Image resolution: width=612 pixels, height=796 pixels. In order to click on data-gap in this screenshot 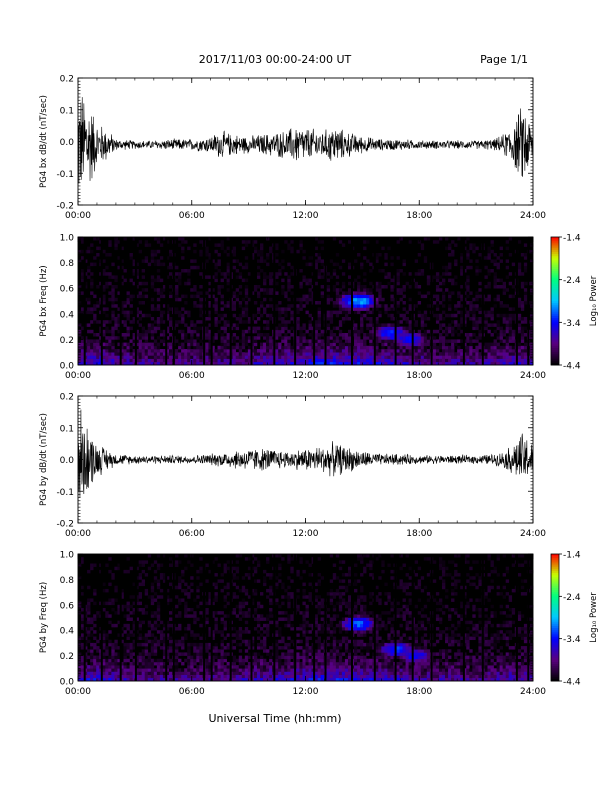, I will do `click(136, 301)`.